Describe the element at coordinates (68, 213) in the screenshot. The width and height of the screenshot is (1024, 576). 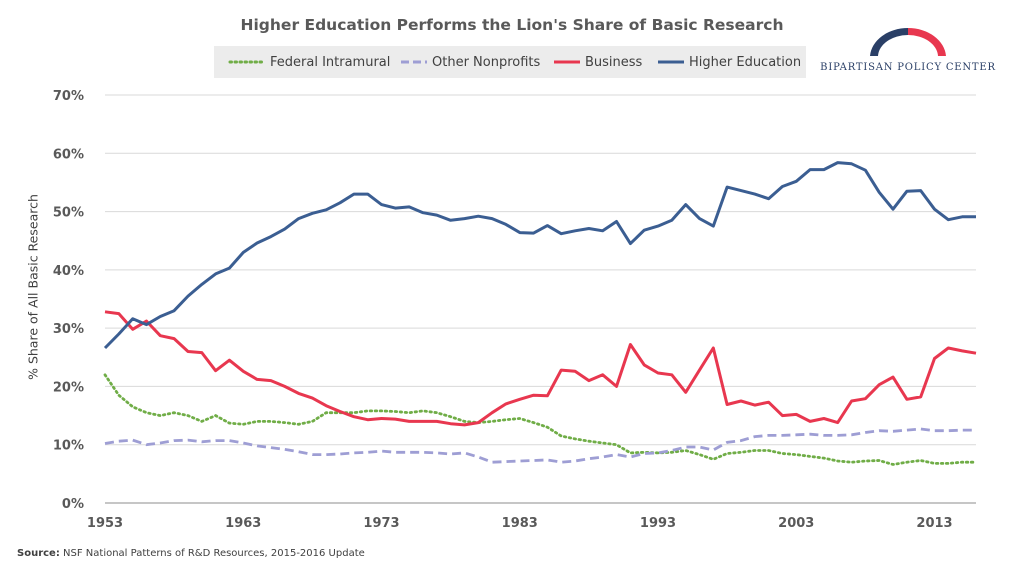
I see `y-tick-label: 50%` at that location.